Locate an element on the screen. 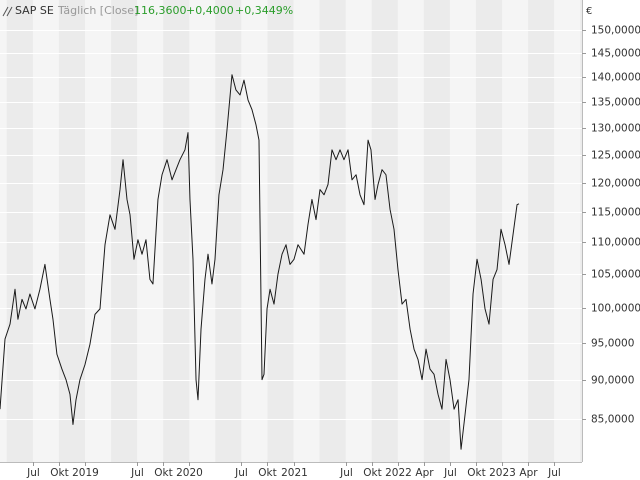 This screenshot has width=640, height=480. y-tick-label: 130,0000 is located at coordinates (615, 129).